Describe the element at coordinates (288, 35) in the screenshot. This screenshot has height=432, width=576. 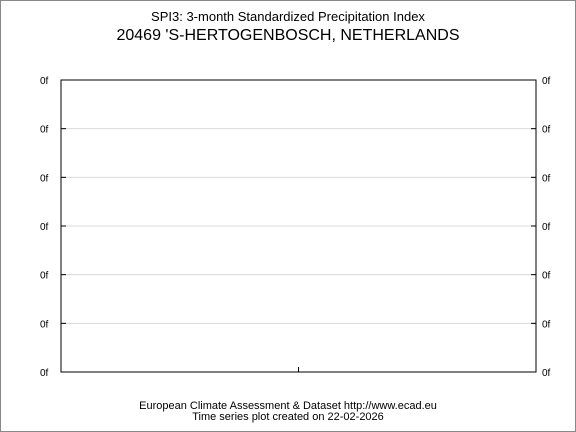
I see `chart-subtitle: 20469 'S-HERTOGENBOSCH, NETHERLANDS` at that location.